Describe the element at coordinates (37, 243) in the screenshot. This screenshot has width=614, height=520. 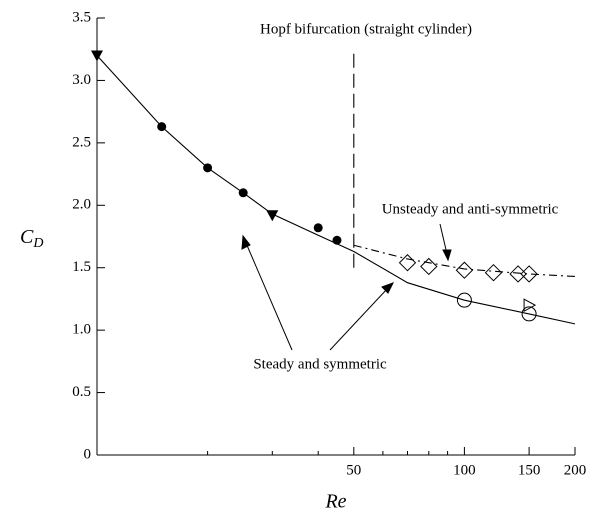
I see `y-label-sub: D` at that location.